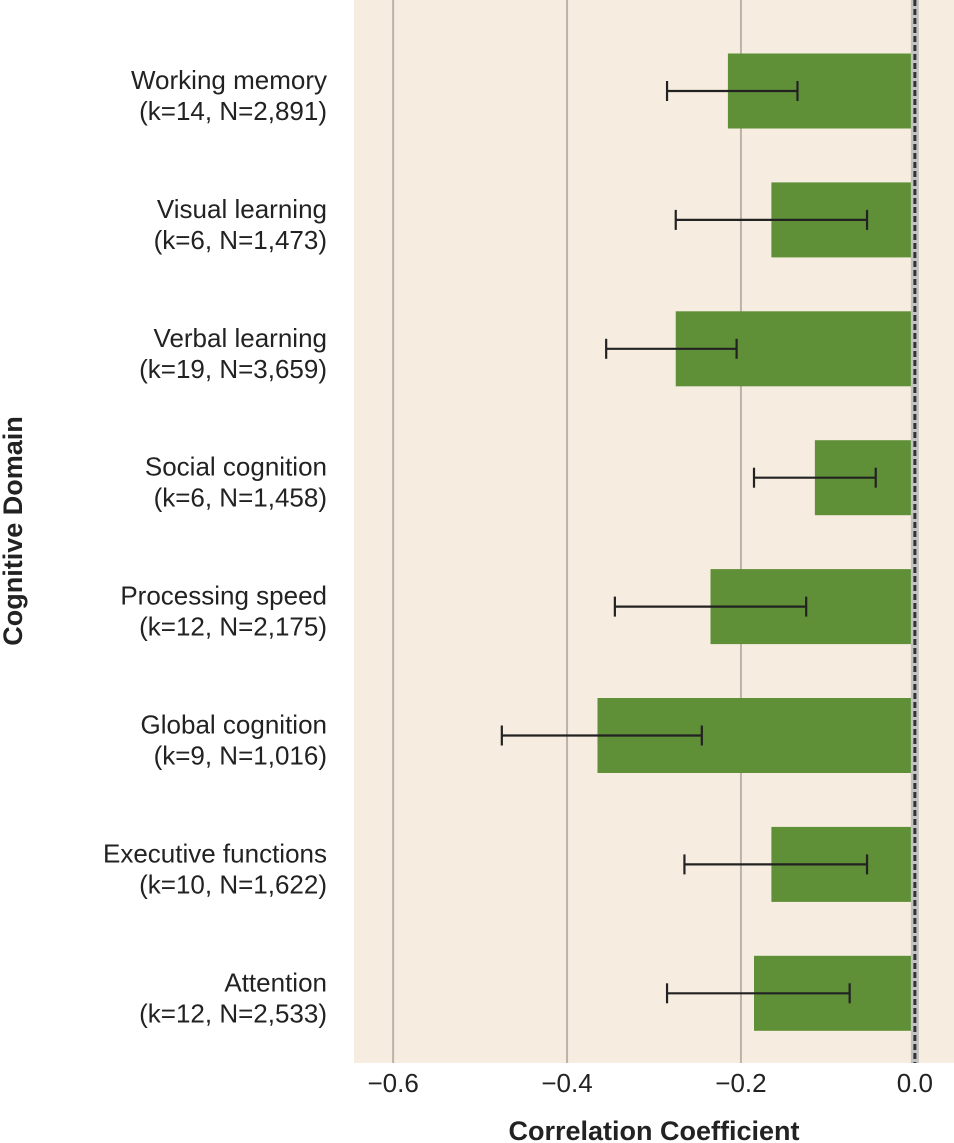  I want to click on category-detail: (k=6, N=1,473), so click(240, 240).